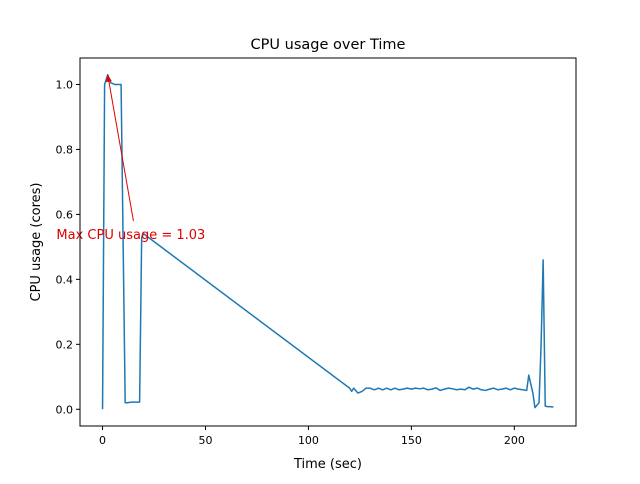 The height and width of the screenshot is (484, 640). I want to click on y-tick-label: 1.0, so click(65, 84).